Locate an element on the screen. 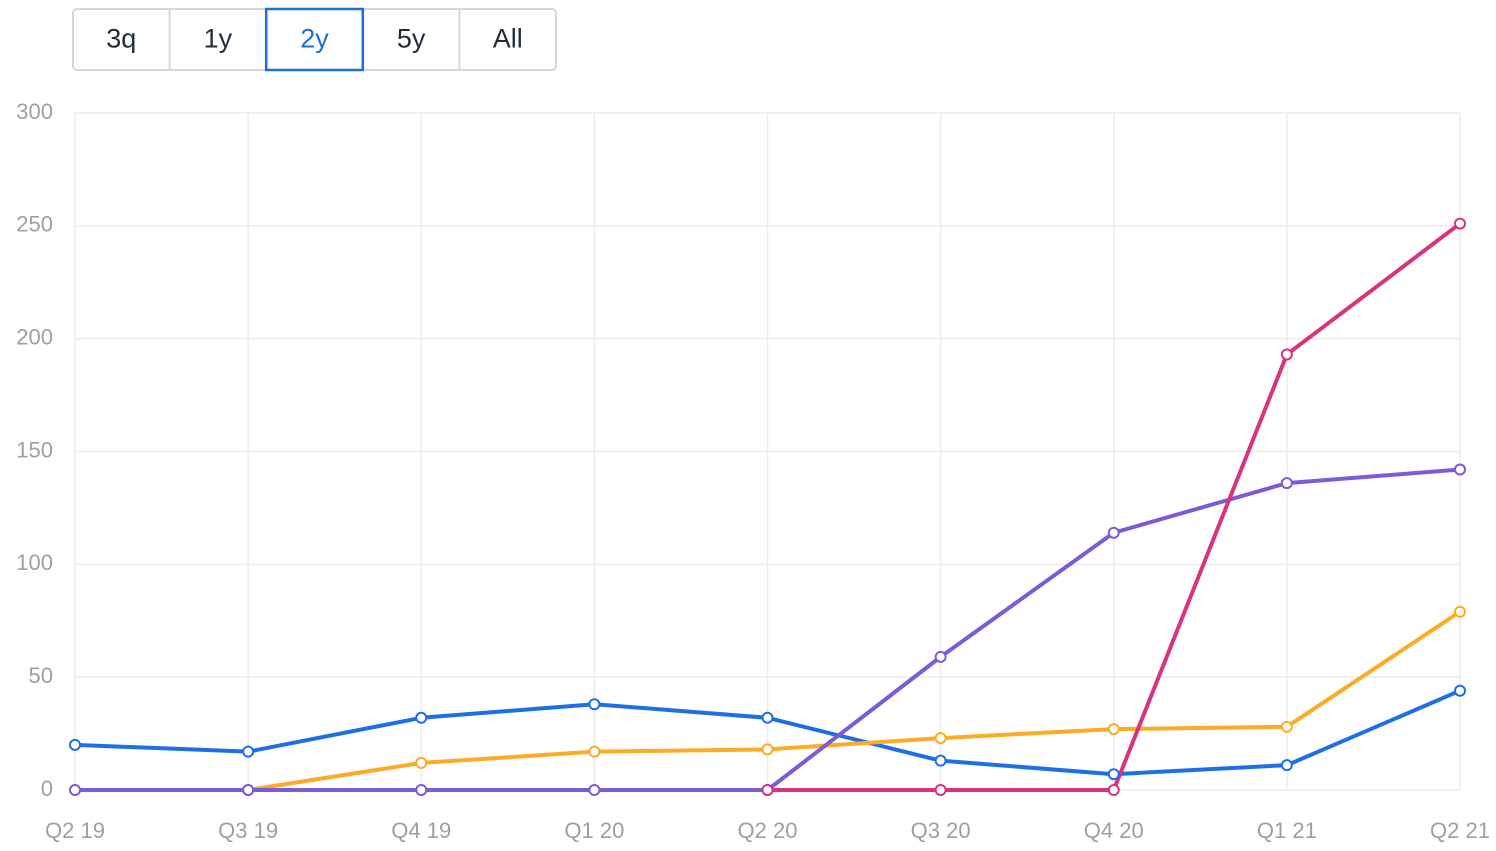 The height and width of the screenshot is (851, 1496). selected-button-border is located at coordinates (314, 39).